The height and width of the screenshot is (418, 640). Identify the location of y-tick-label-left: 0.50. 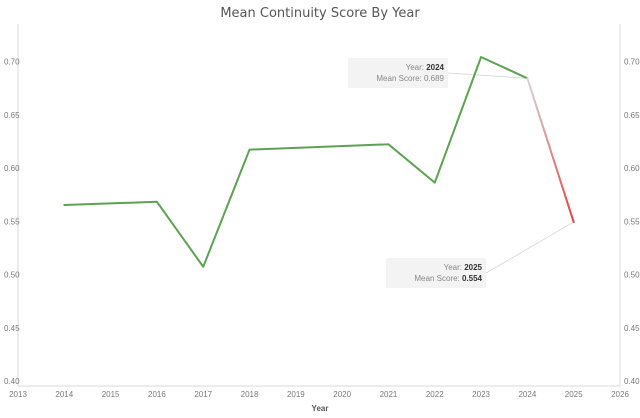
(12, 275).